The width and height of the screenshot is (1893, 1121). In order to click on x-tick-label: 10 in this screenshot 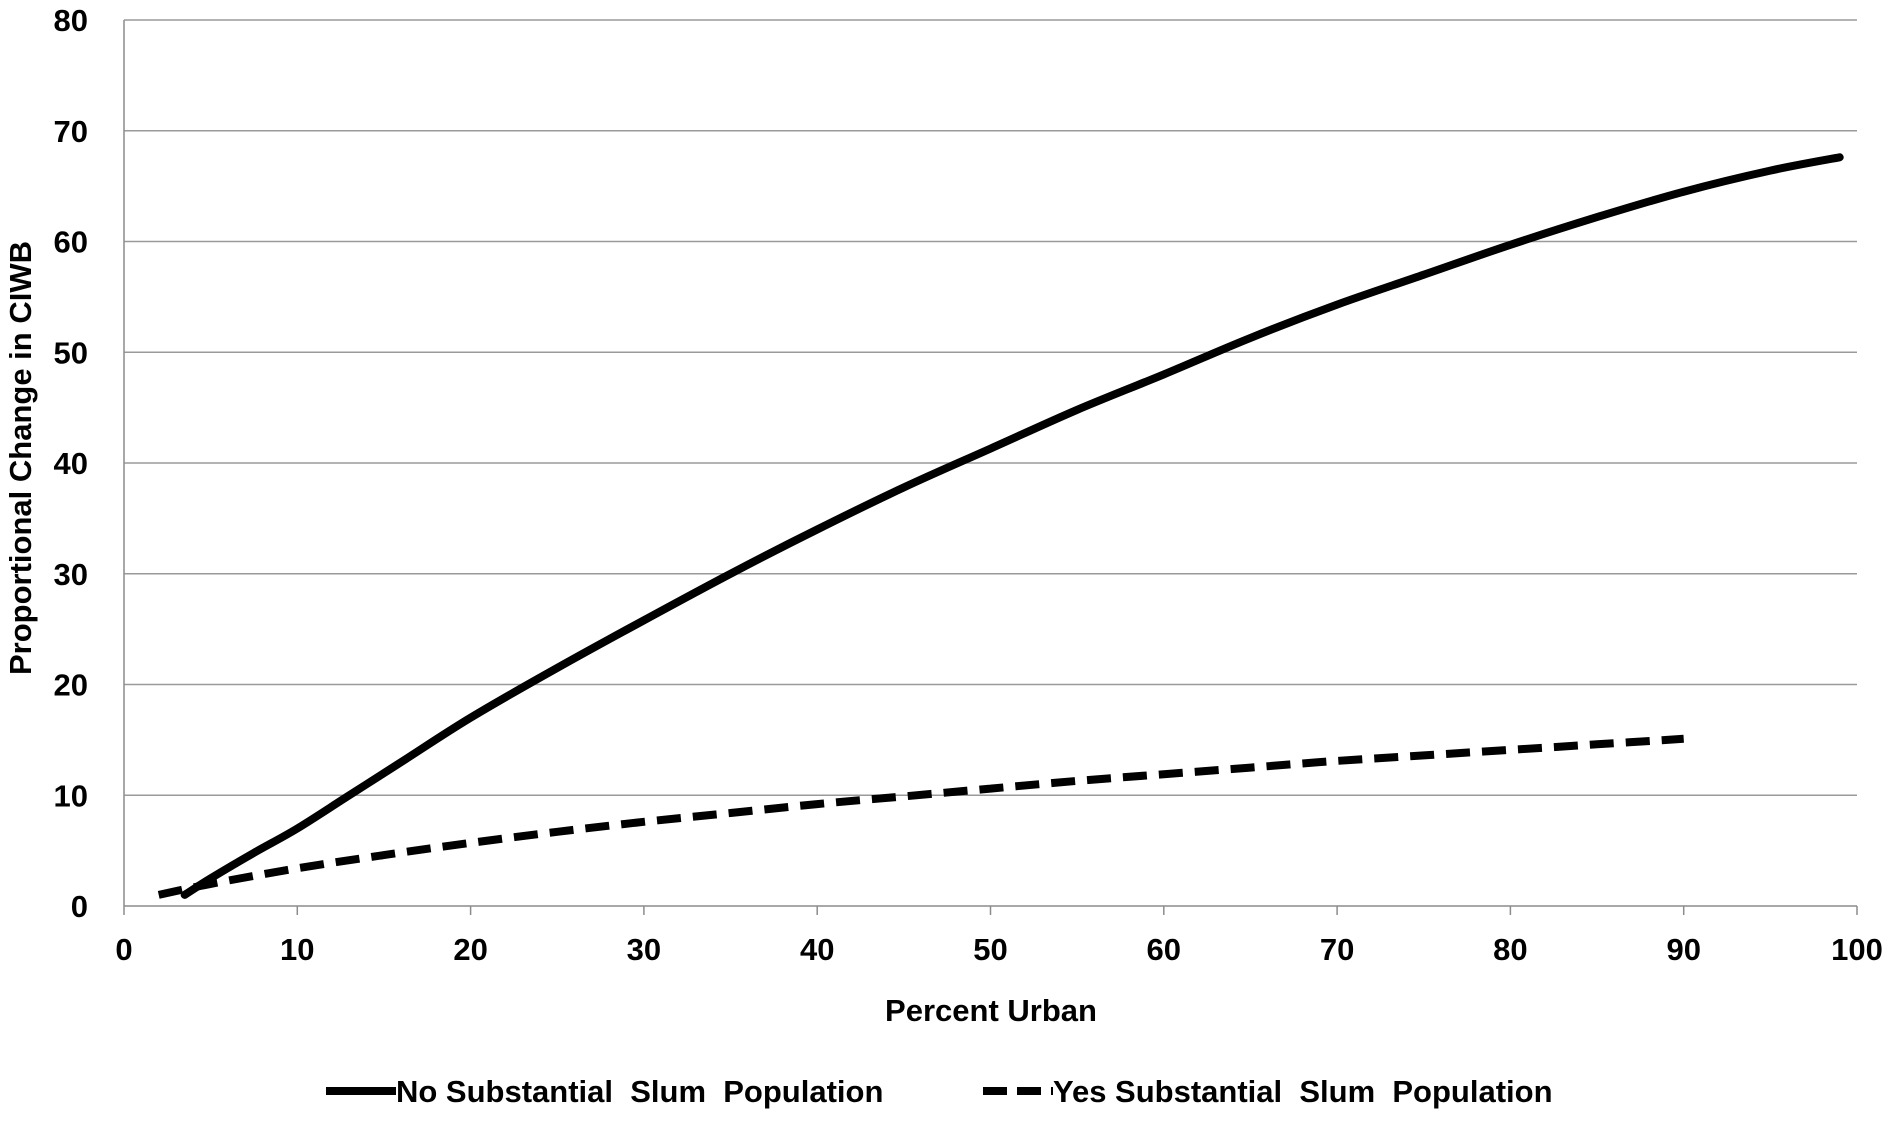, I will do `click(297, 949)`.